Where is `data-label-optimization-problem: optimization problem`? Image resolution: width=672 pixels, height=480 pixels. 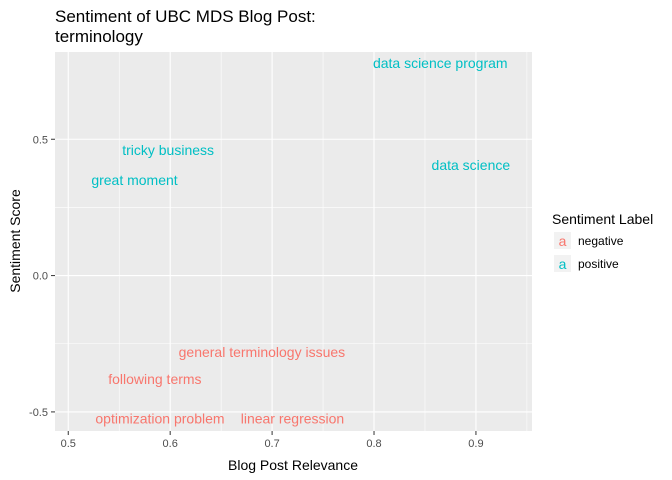
data-label-optimization-problem: optimization problem is located at coordinates (159, 419).